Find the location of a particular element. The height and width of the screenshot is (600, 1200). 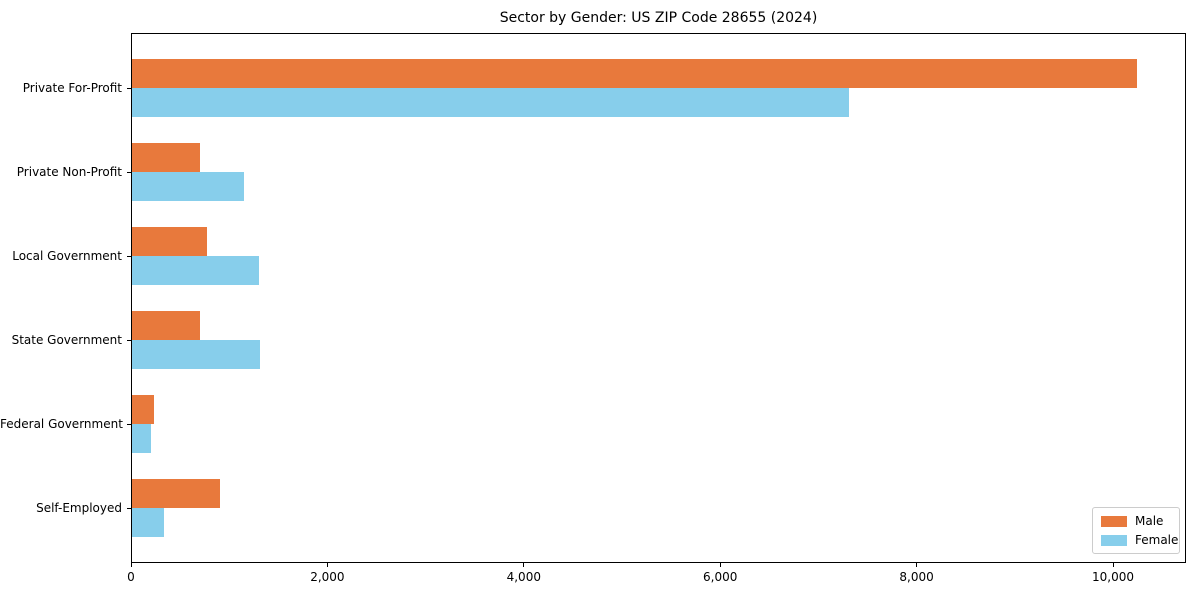

legend-label-female: Female is located at coordinates (1157, 540).